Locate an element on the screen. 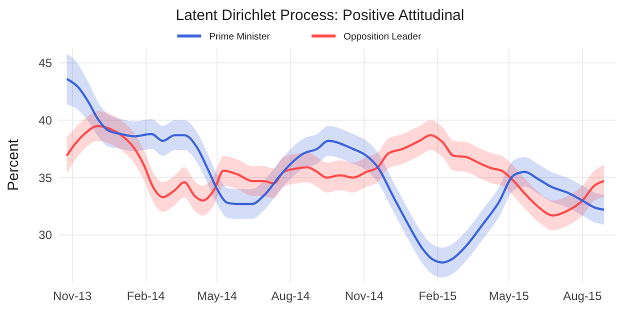 Image resolution: width=640 pixels, height=320 pixels. x-tick-label: May-15 is located at coordinates (509, 296).